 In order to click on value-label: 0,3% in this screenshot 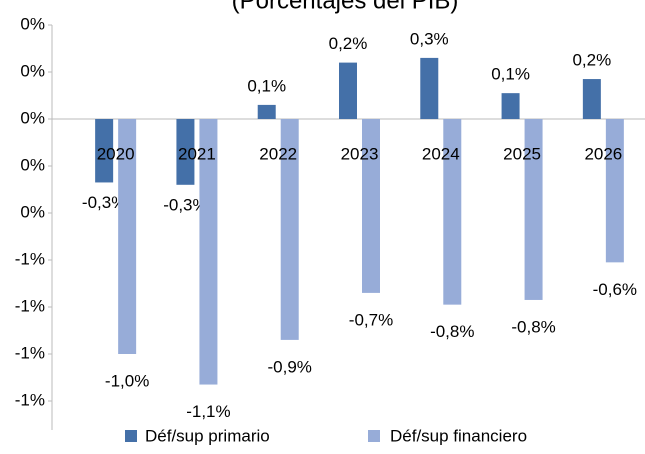, I will do `click(429, 38)`.